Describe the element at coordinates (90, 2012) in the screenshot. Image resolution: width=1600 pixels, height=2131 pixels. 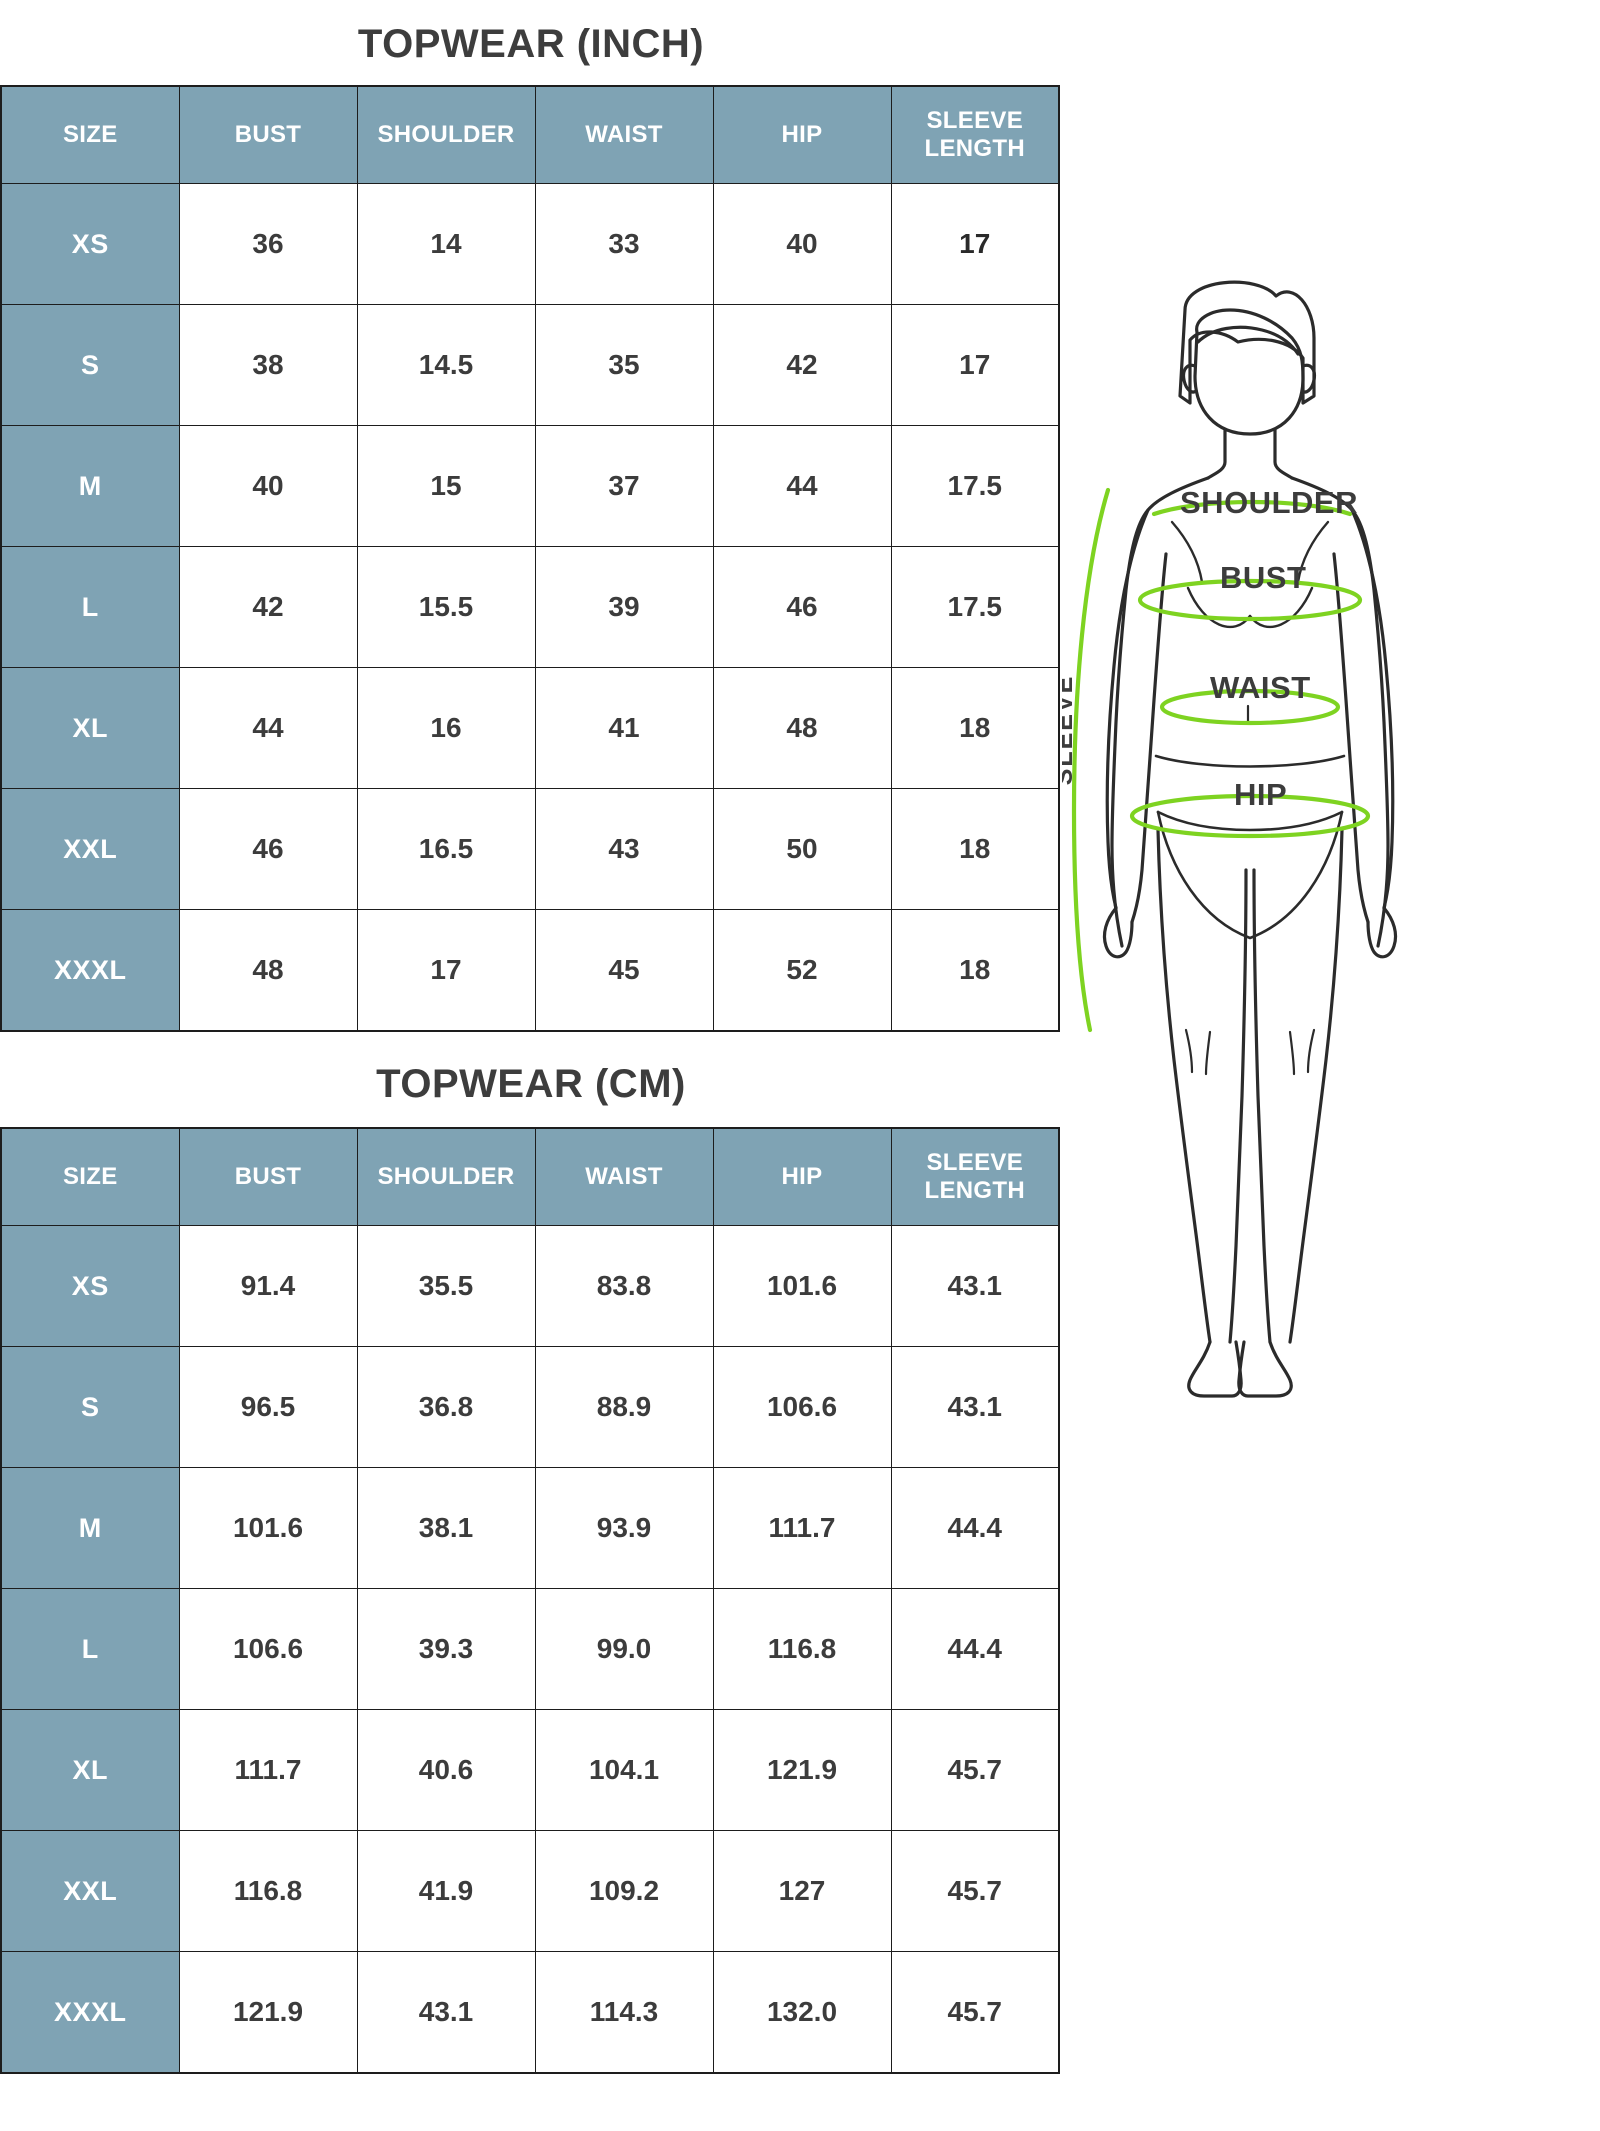
I see `size-label: XXXL` at that location.